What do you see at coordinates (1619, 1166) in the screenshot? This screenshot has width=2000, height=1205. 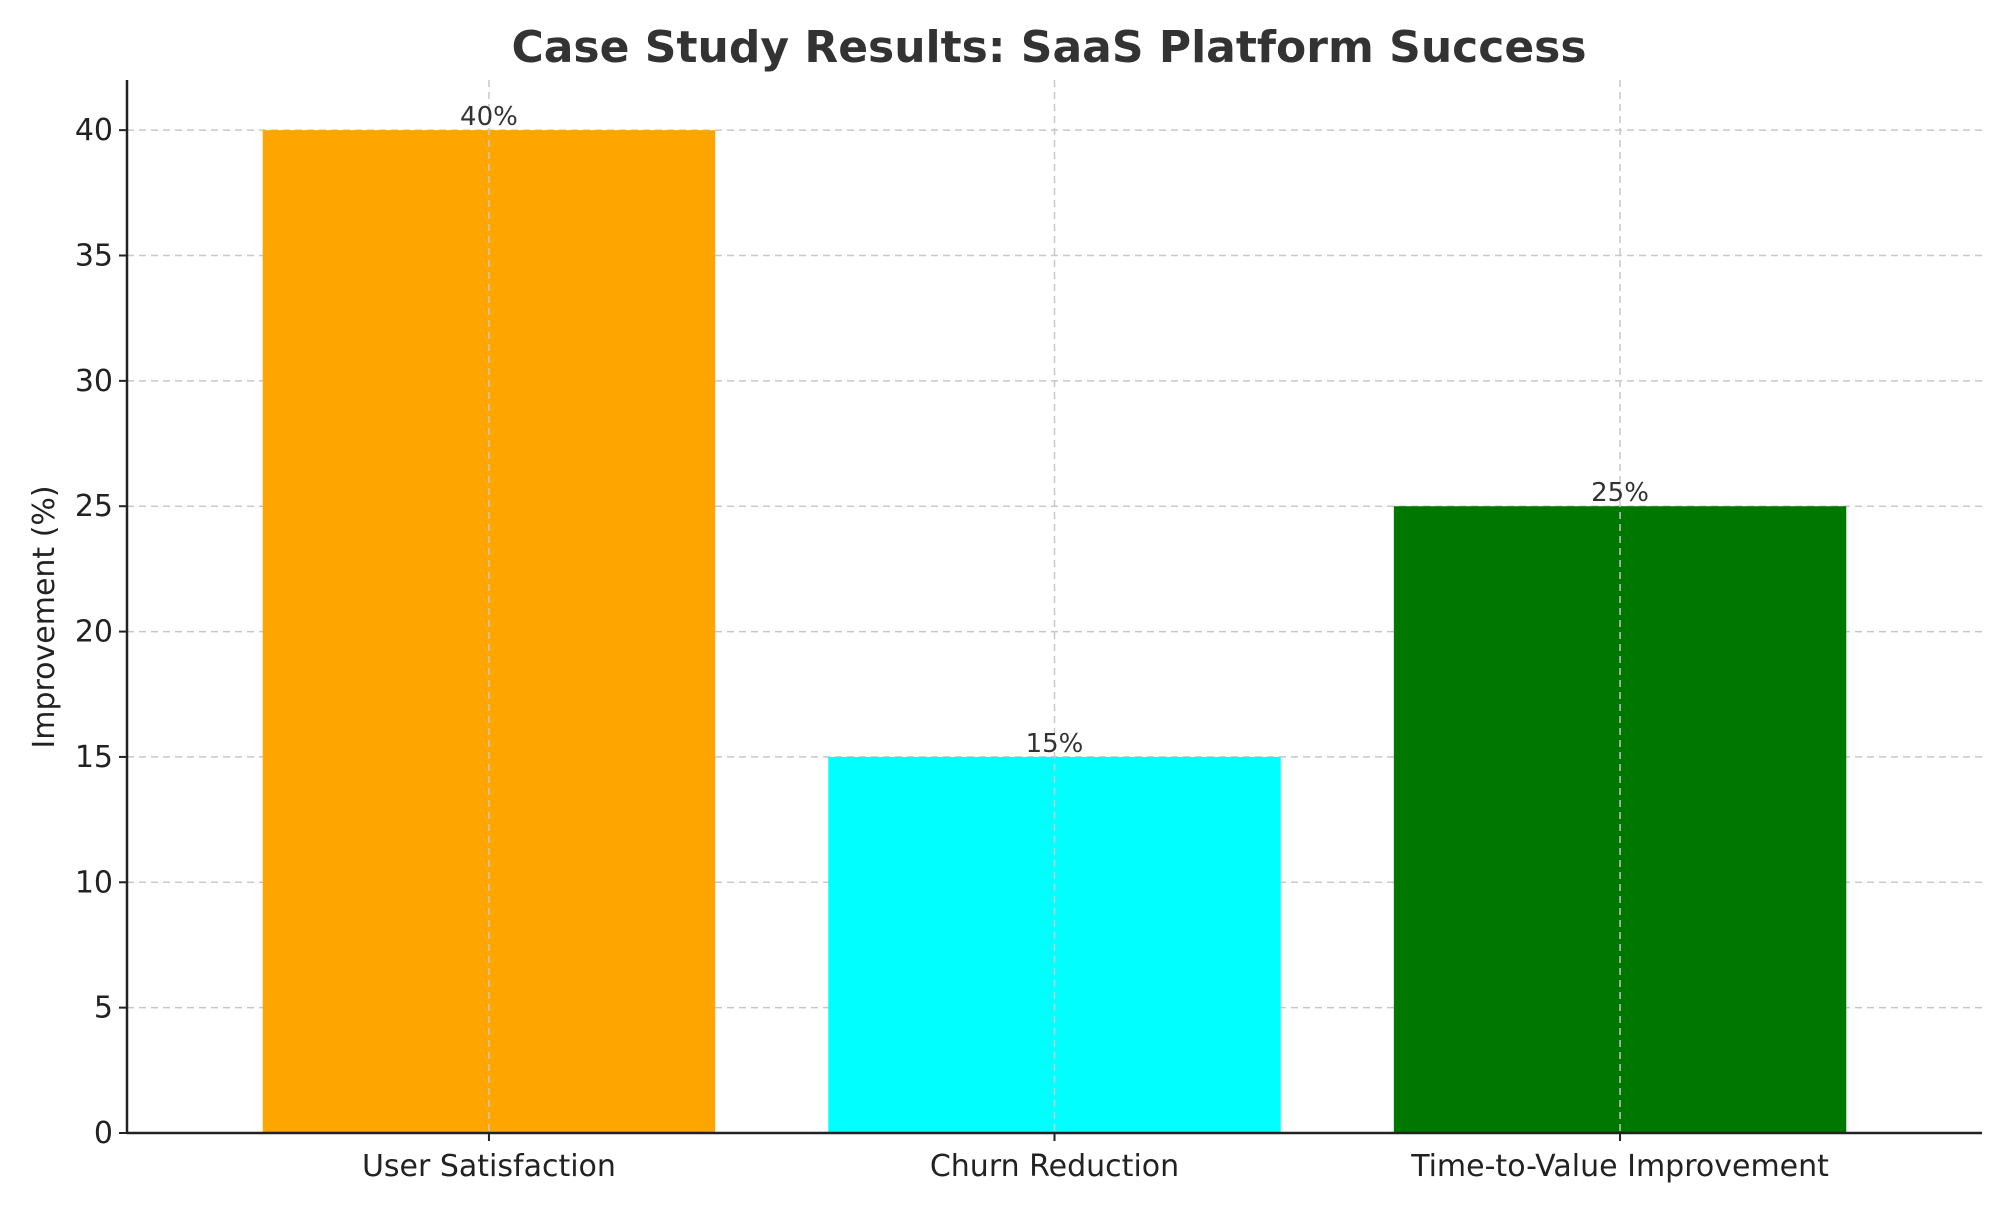 I see `x-tick-label: Time-to-Value Improvement` at bounding box center [1619, 1166].